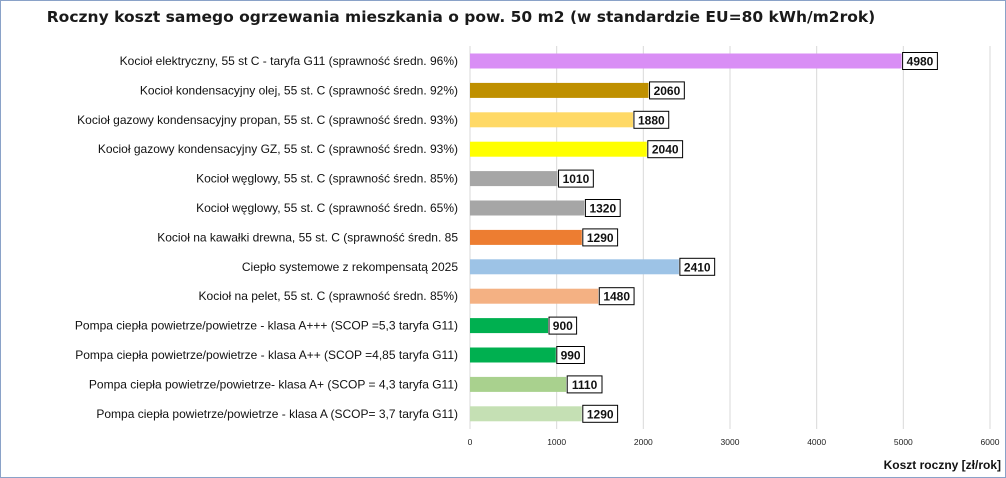 This screenshot has width=1006, height=478. I want to click on x-tick-label: 3000, so click(730, 442).